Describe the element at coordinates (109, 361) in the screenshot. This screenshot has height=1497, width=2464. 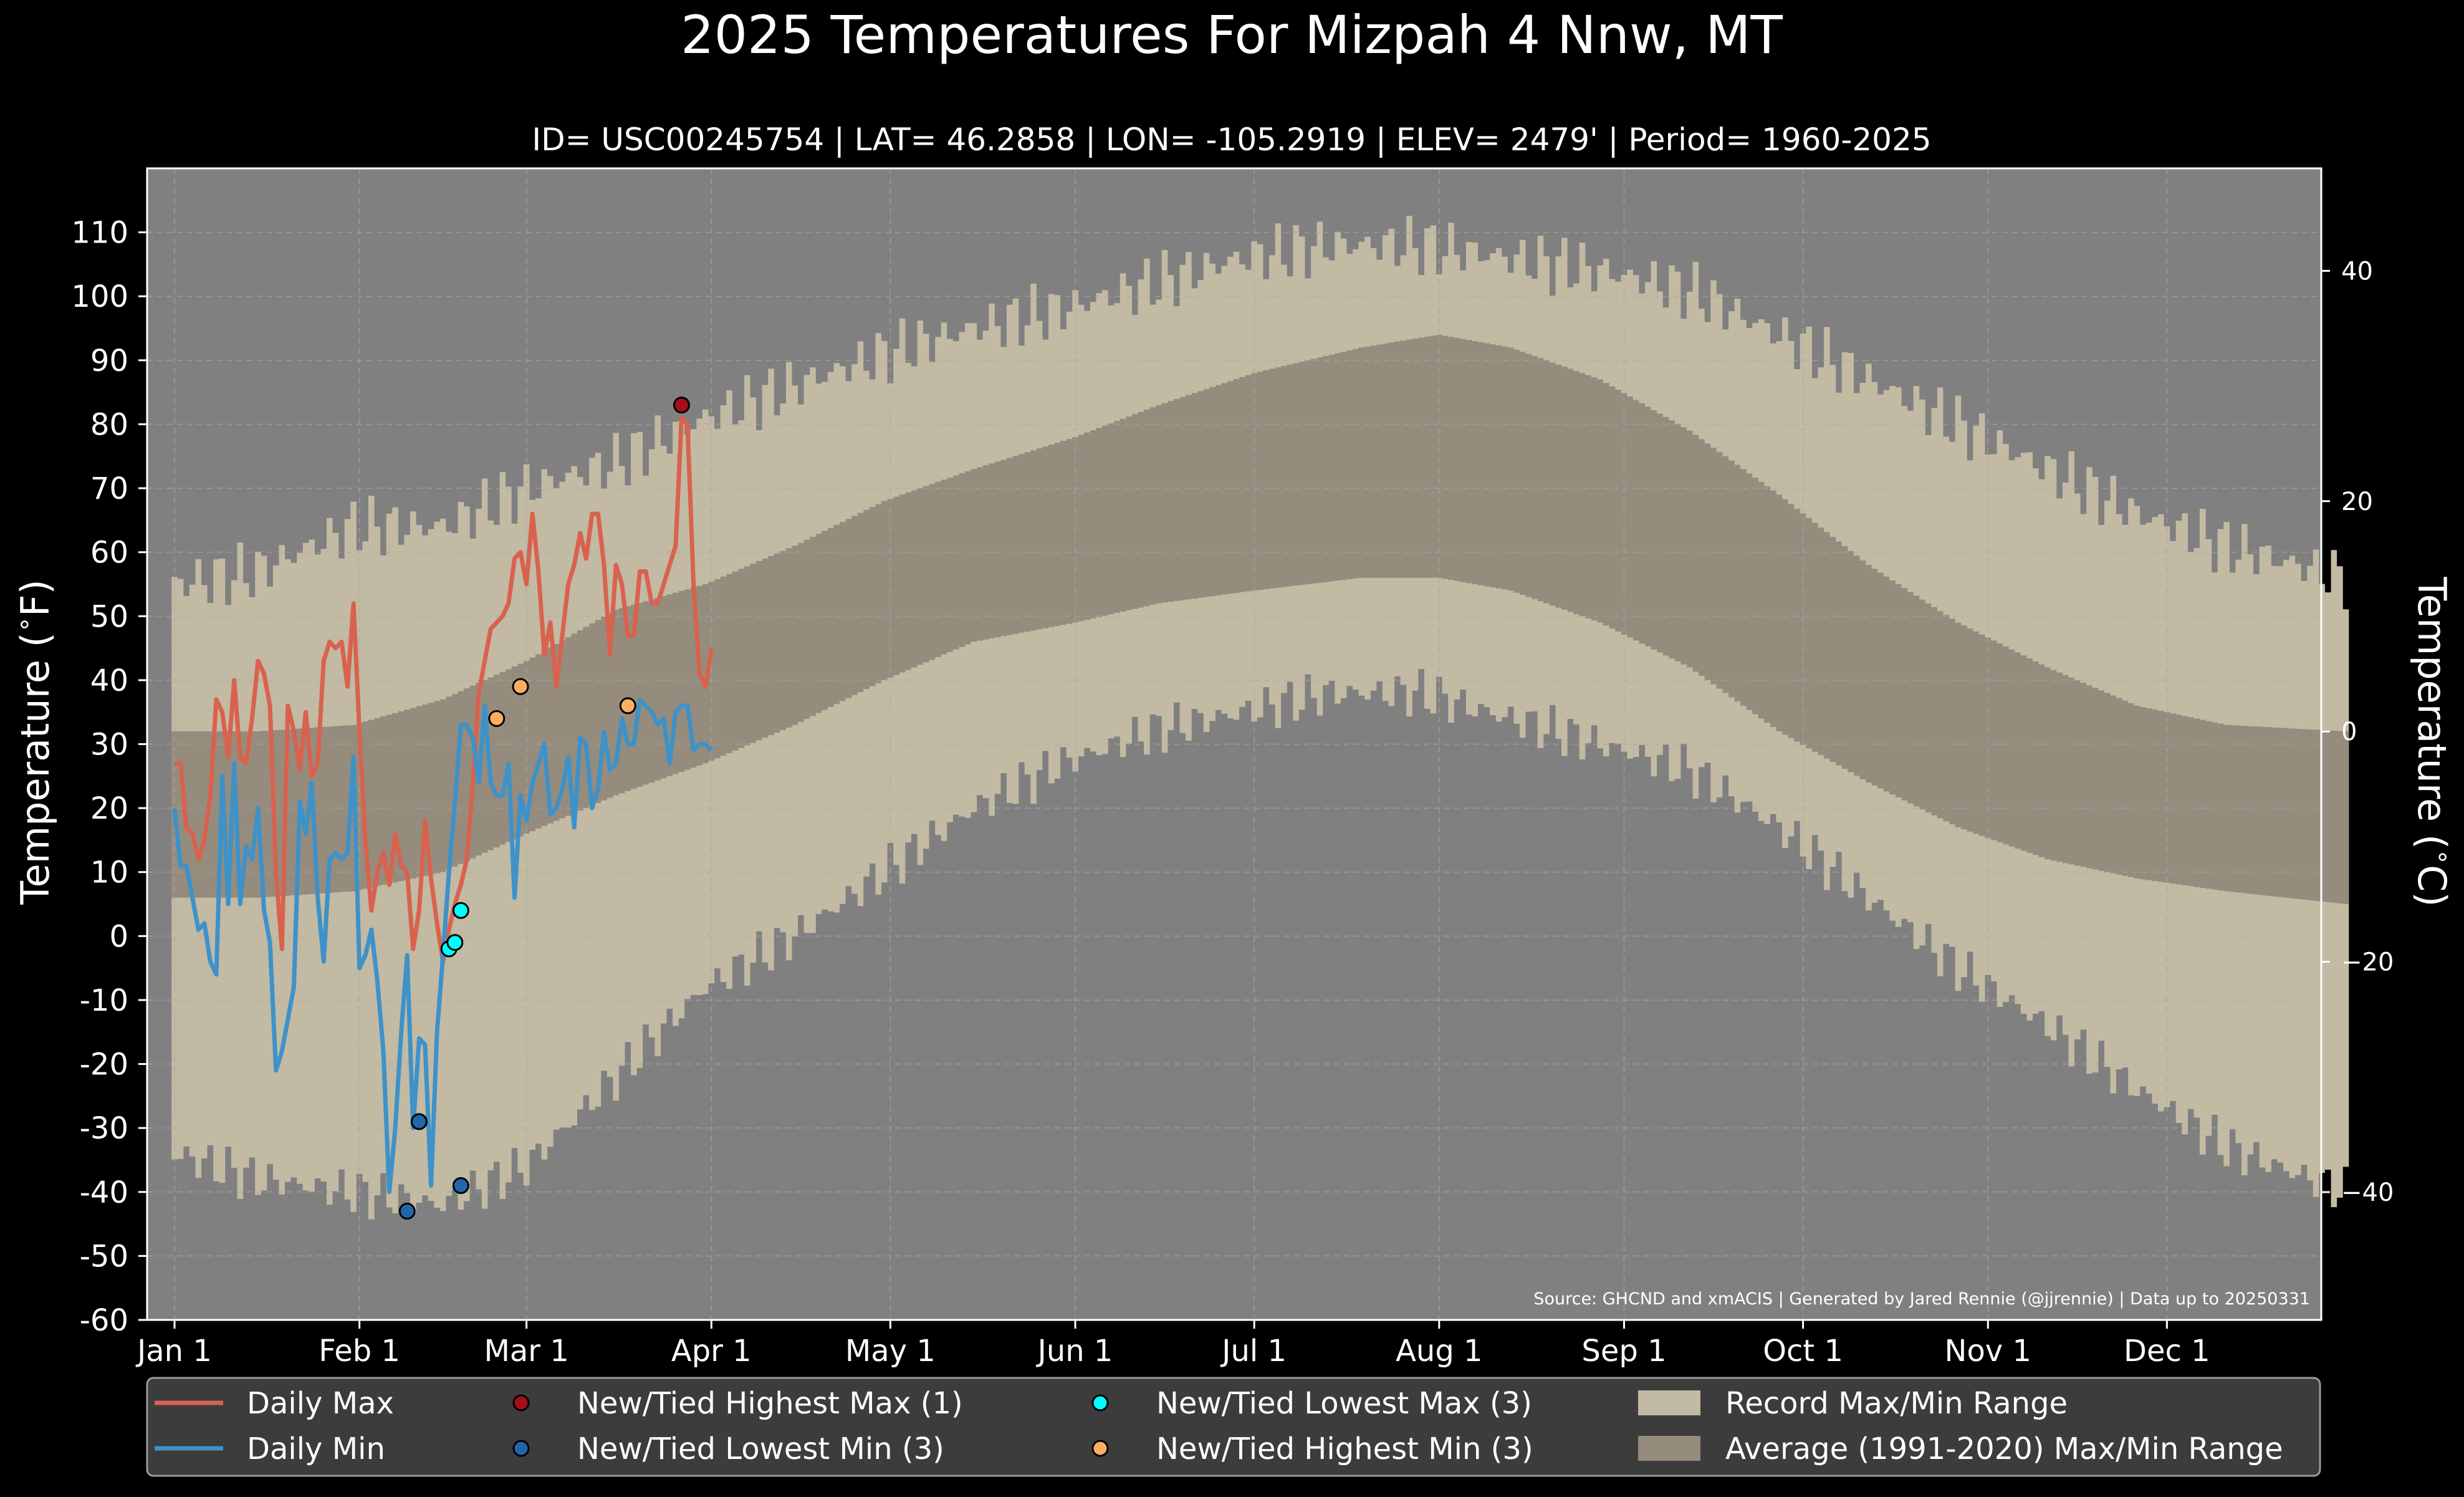
I see `y-tick-label: 90` at that location.